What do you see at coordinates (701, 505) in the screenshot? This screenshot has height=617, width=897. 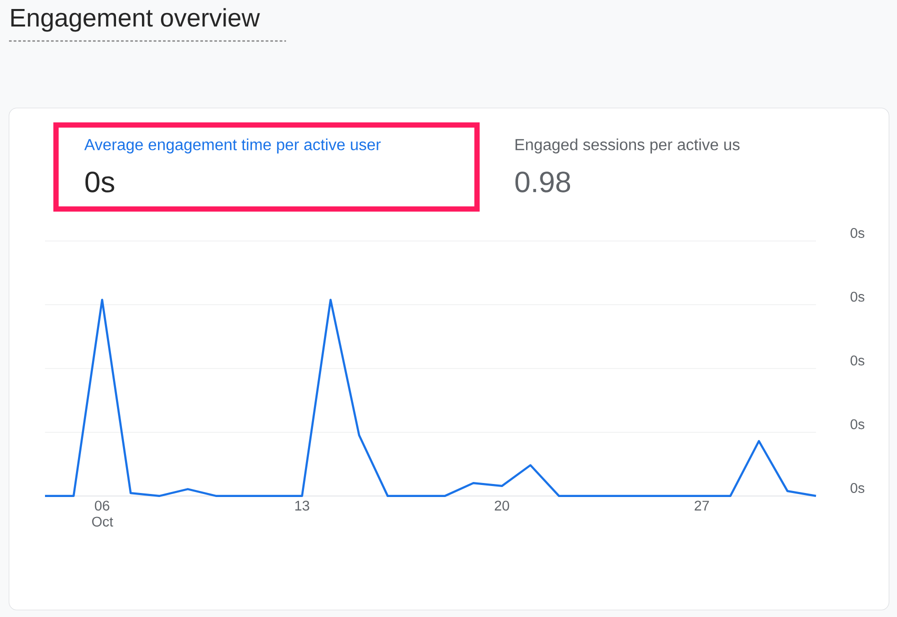 I see `x-tick-label: 27` at bounding box center [701, 505].